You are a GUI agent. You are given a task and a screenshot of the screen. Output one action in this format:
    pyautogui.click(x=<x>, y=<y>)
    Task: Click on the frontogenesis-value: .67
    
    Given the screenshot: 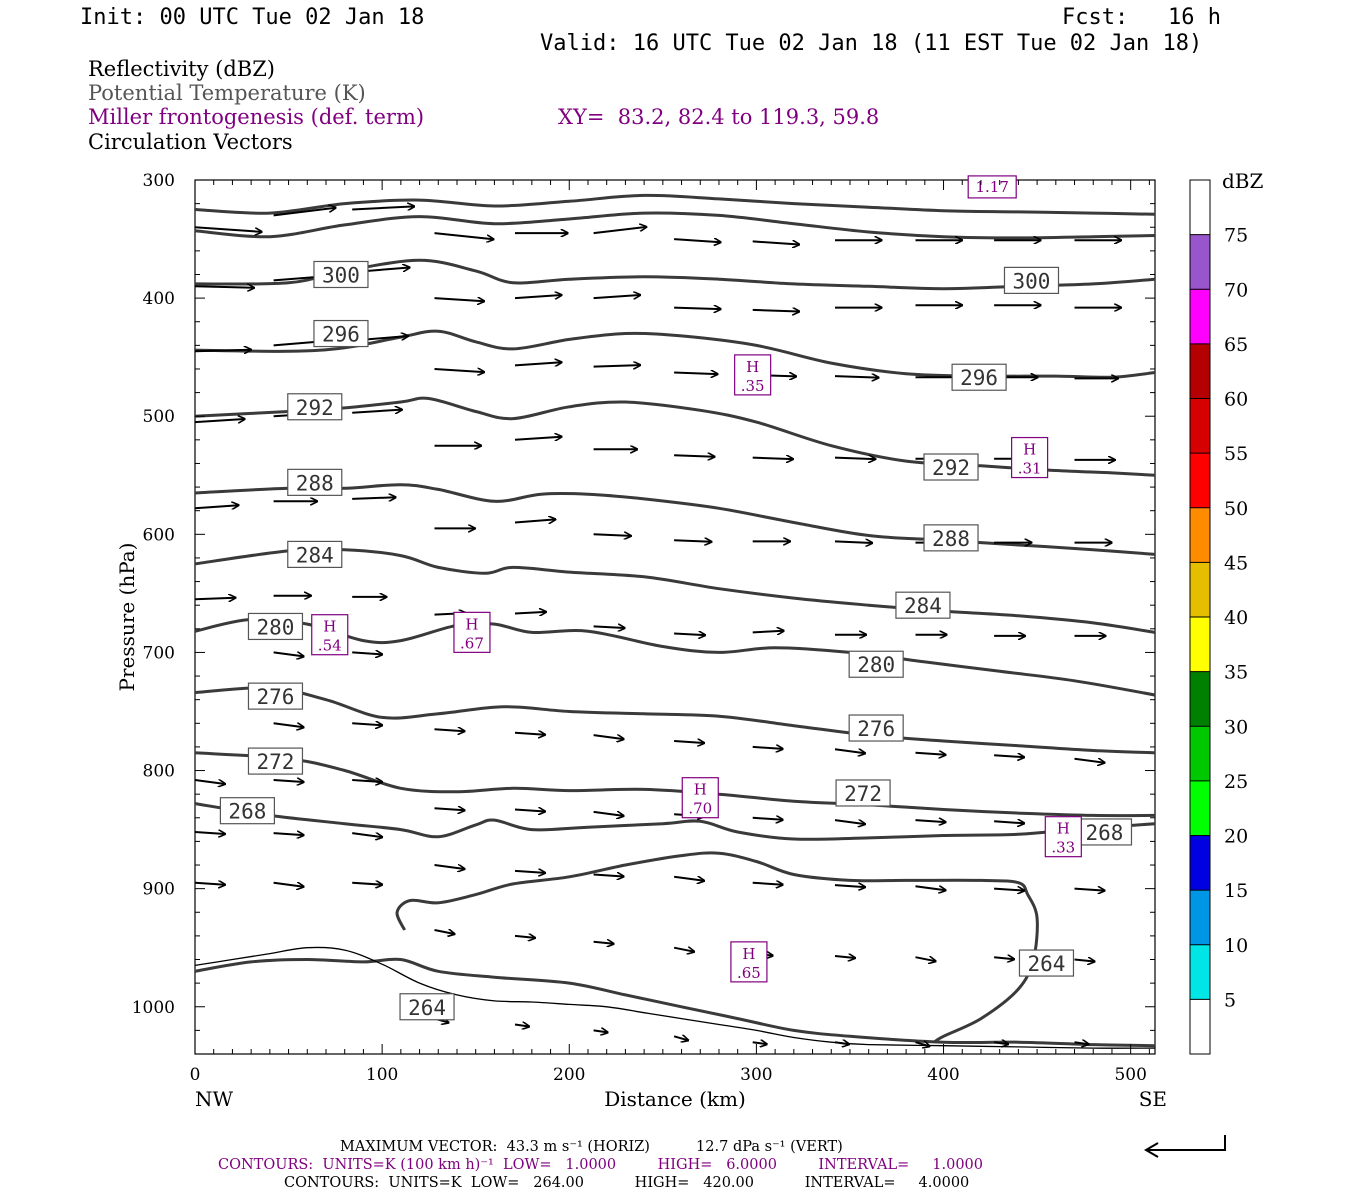 What is the action you would take?
    pyautogui.click(x=472, y=643)
    